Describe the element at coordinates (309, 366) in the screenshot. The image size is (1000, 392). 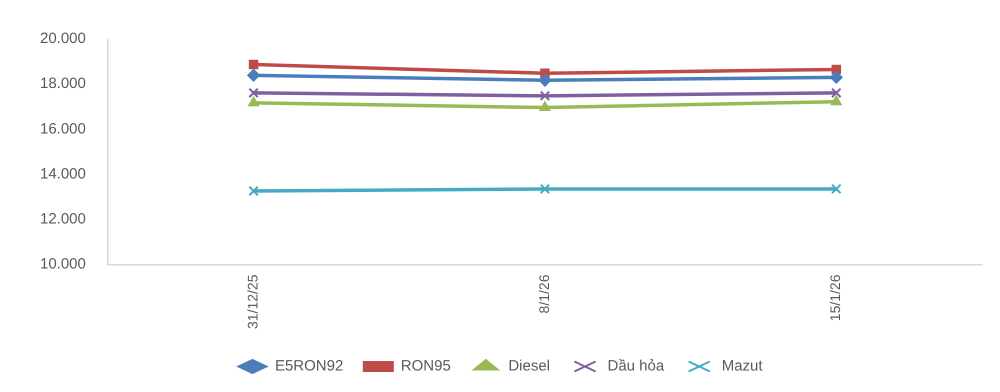
I see `legend-label: E5RON92` at that location.